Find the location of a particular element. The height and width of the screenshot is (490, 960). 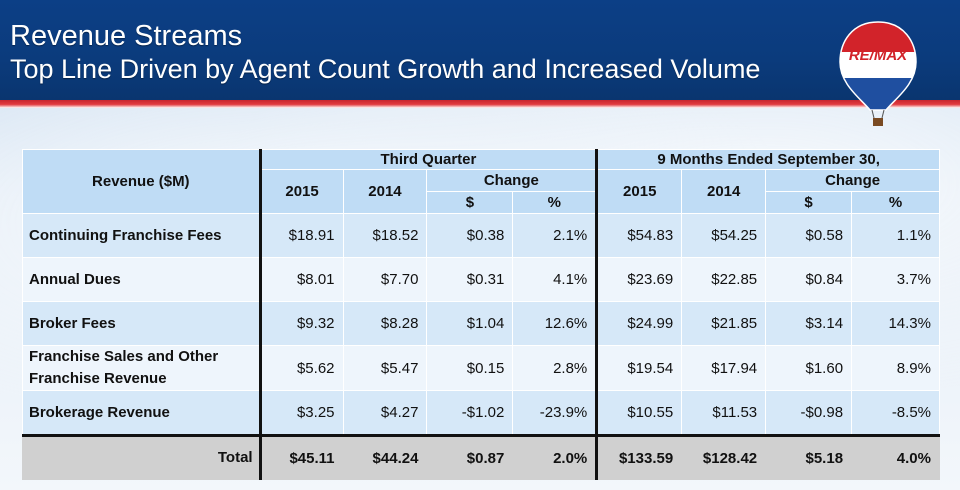

total-q-change-pct: 2.0% is located at coordinates (555, 457).